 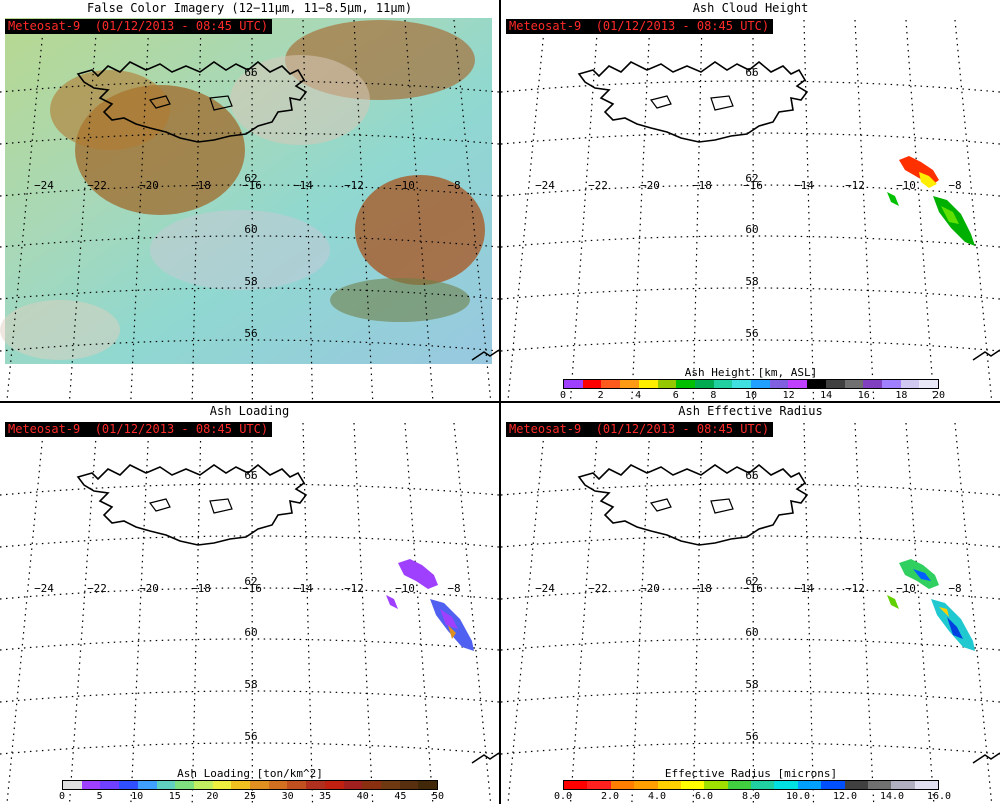 I want to click on colorbar-tick-label: 14.0, so click(x=892, y=796).